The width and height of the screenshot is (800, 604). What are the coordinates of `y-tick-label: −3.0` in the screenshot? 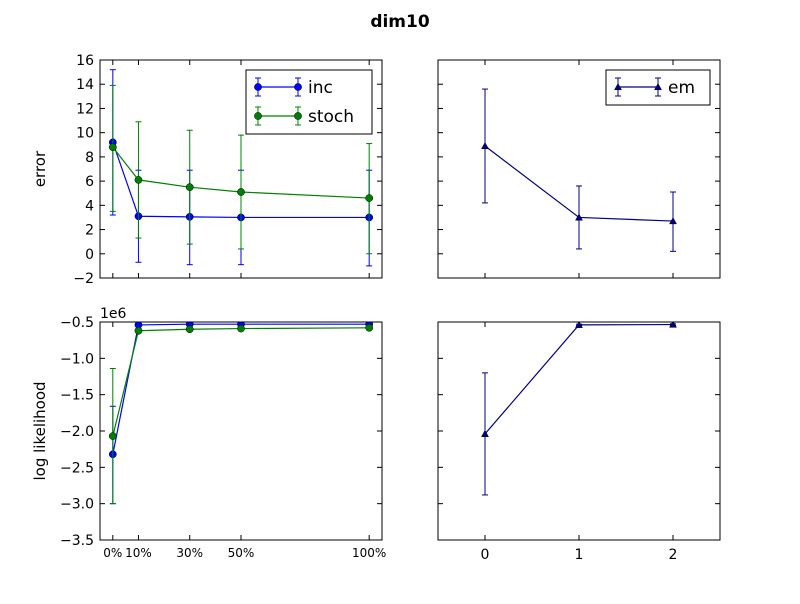 It's located at (77, 505).